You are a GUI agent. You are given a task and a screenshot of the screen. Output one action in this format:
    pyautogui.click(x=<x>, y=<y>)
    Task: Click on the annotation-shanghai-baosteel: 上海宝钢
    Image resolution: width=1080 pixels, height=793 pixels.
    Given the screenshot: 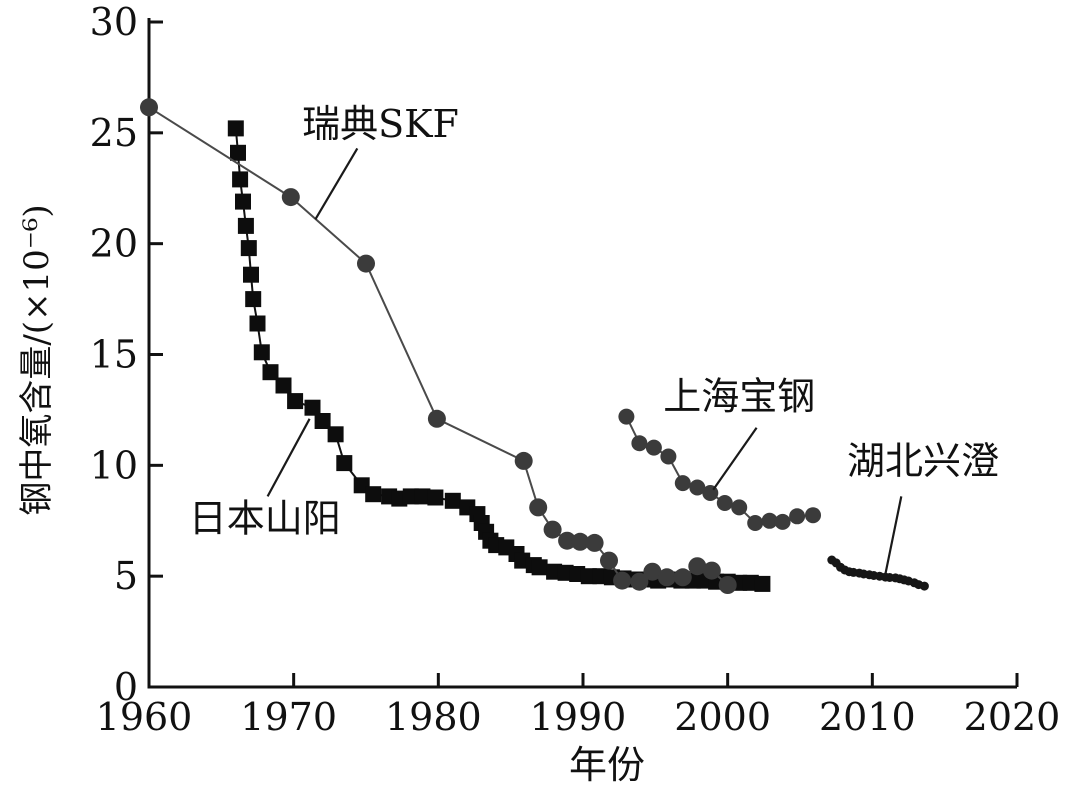 What is the action you would take?
    pyautogui.click(x=739, y=433)
    